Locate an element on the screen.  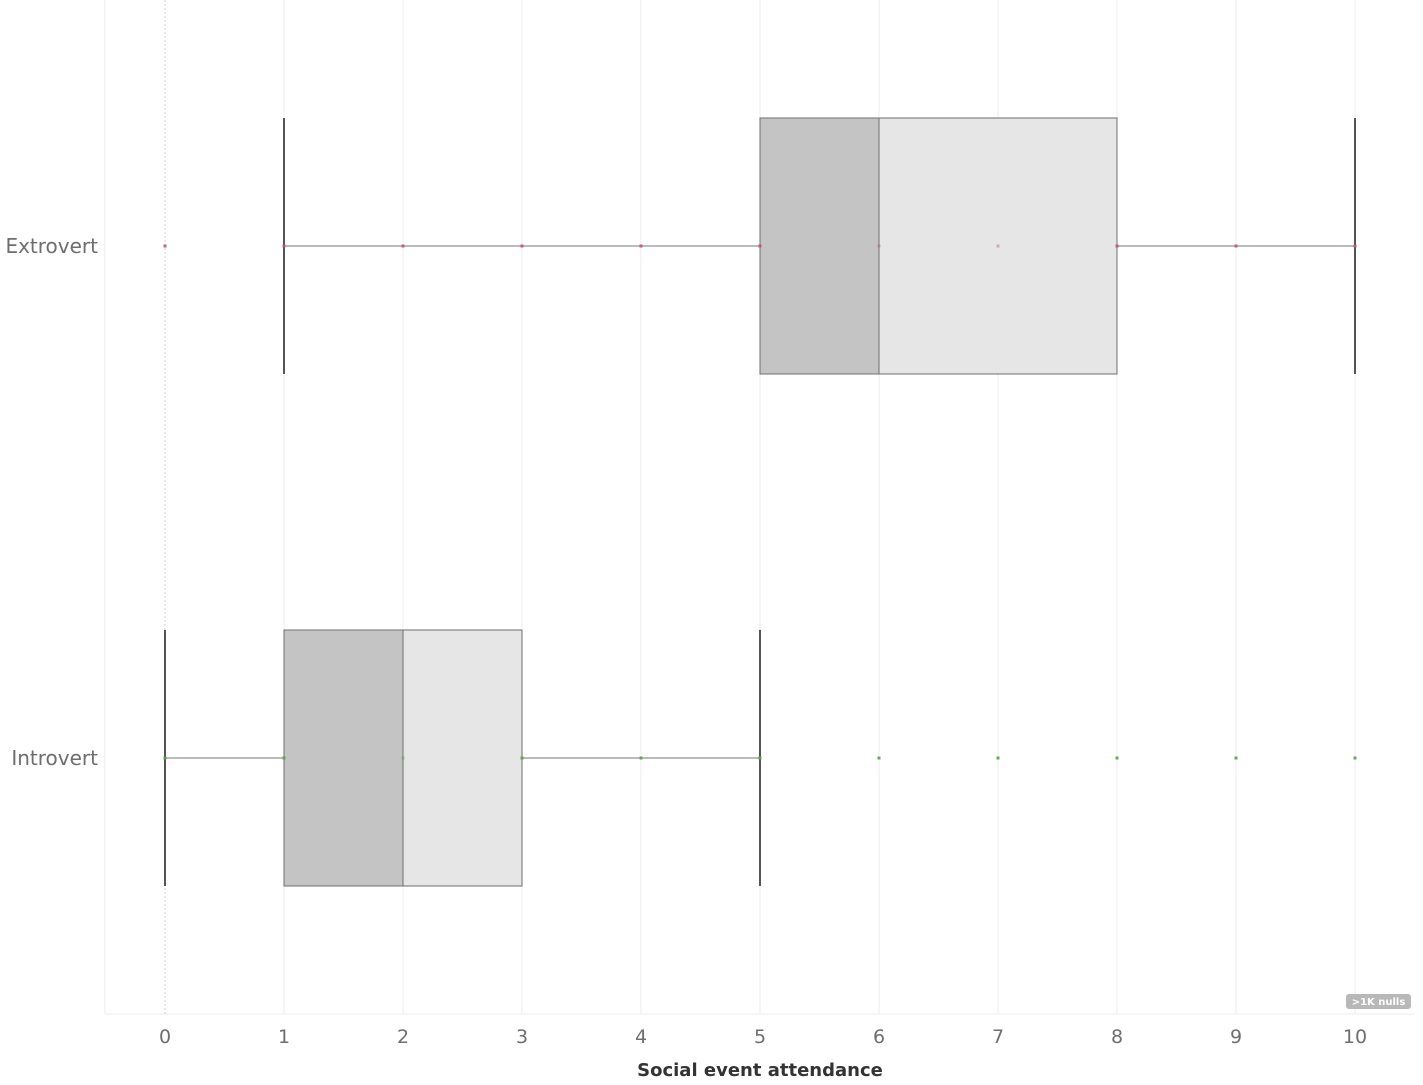
x-tick-label-8: 8 is located at coordinates (1117, 1037).